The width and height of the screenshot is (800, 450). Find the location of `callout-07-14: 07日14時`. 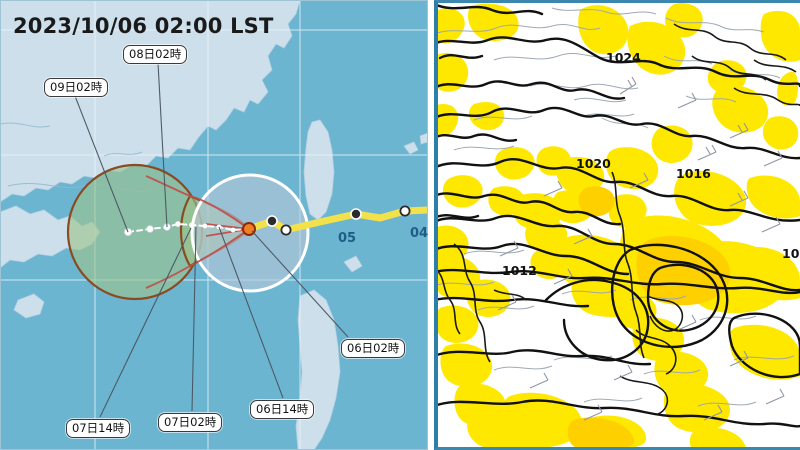

callout-07-14: 07日14時 is located at coordinates (98, 428).